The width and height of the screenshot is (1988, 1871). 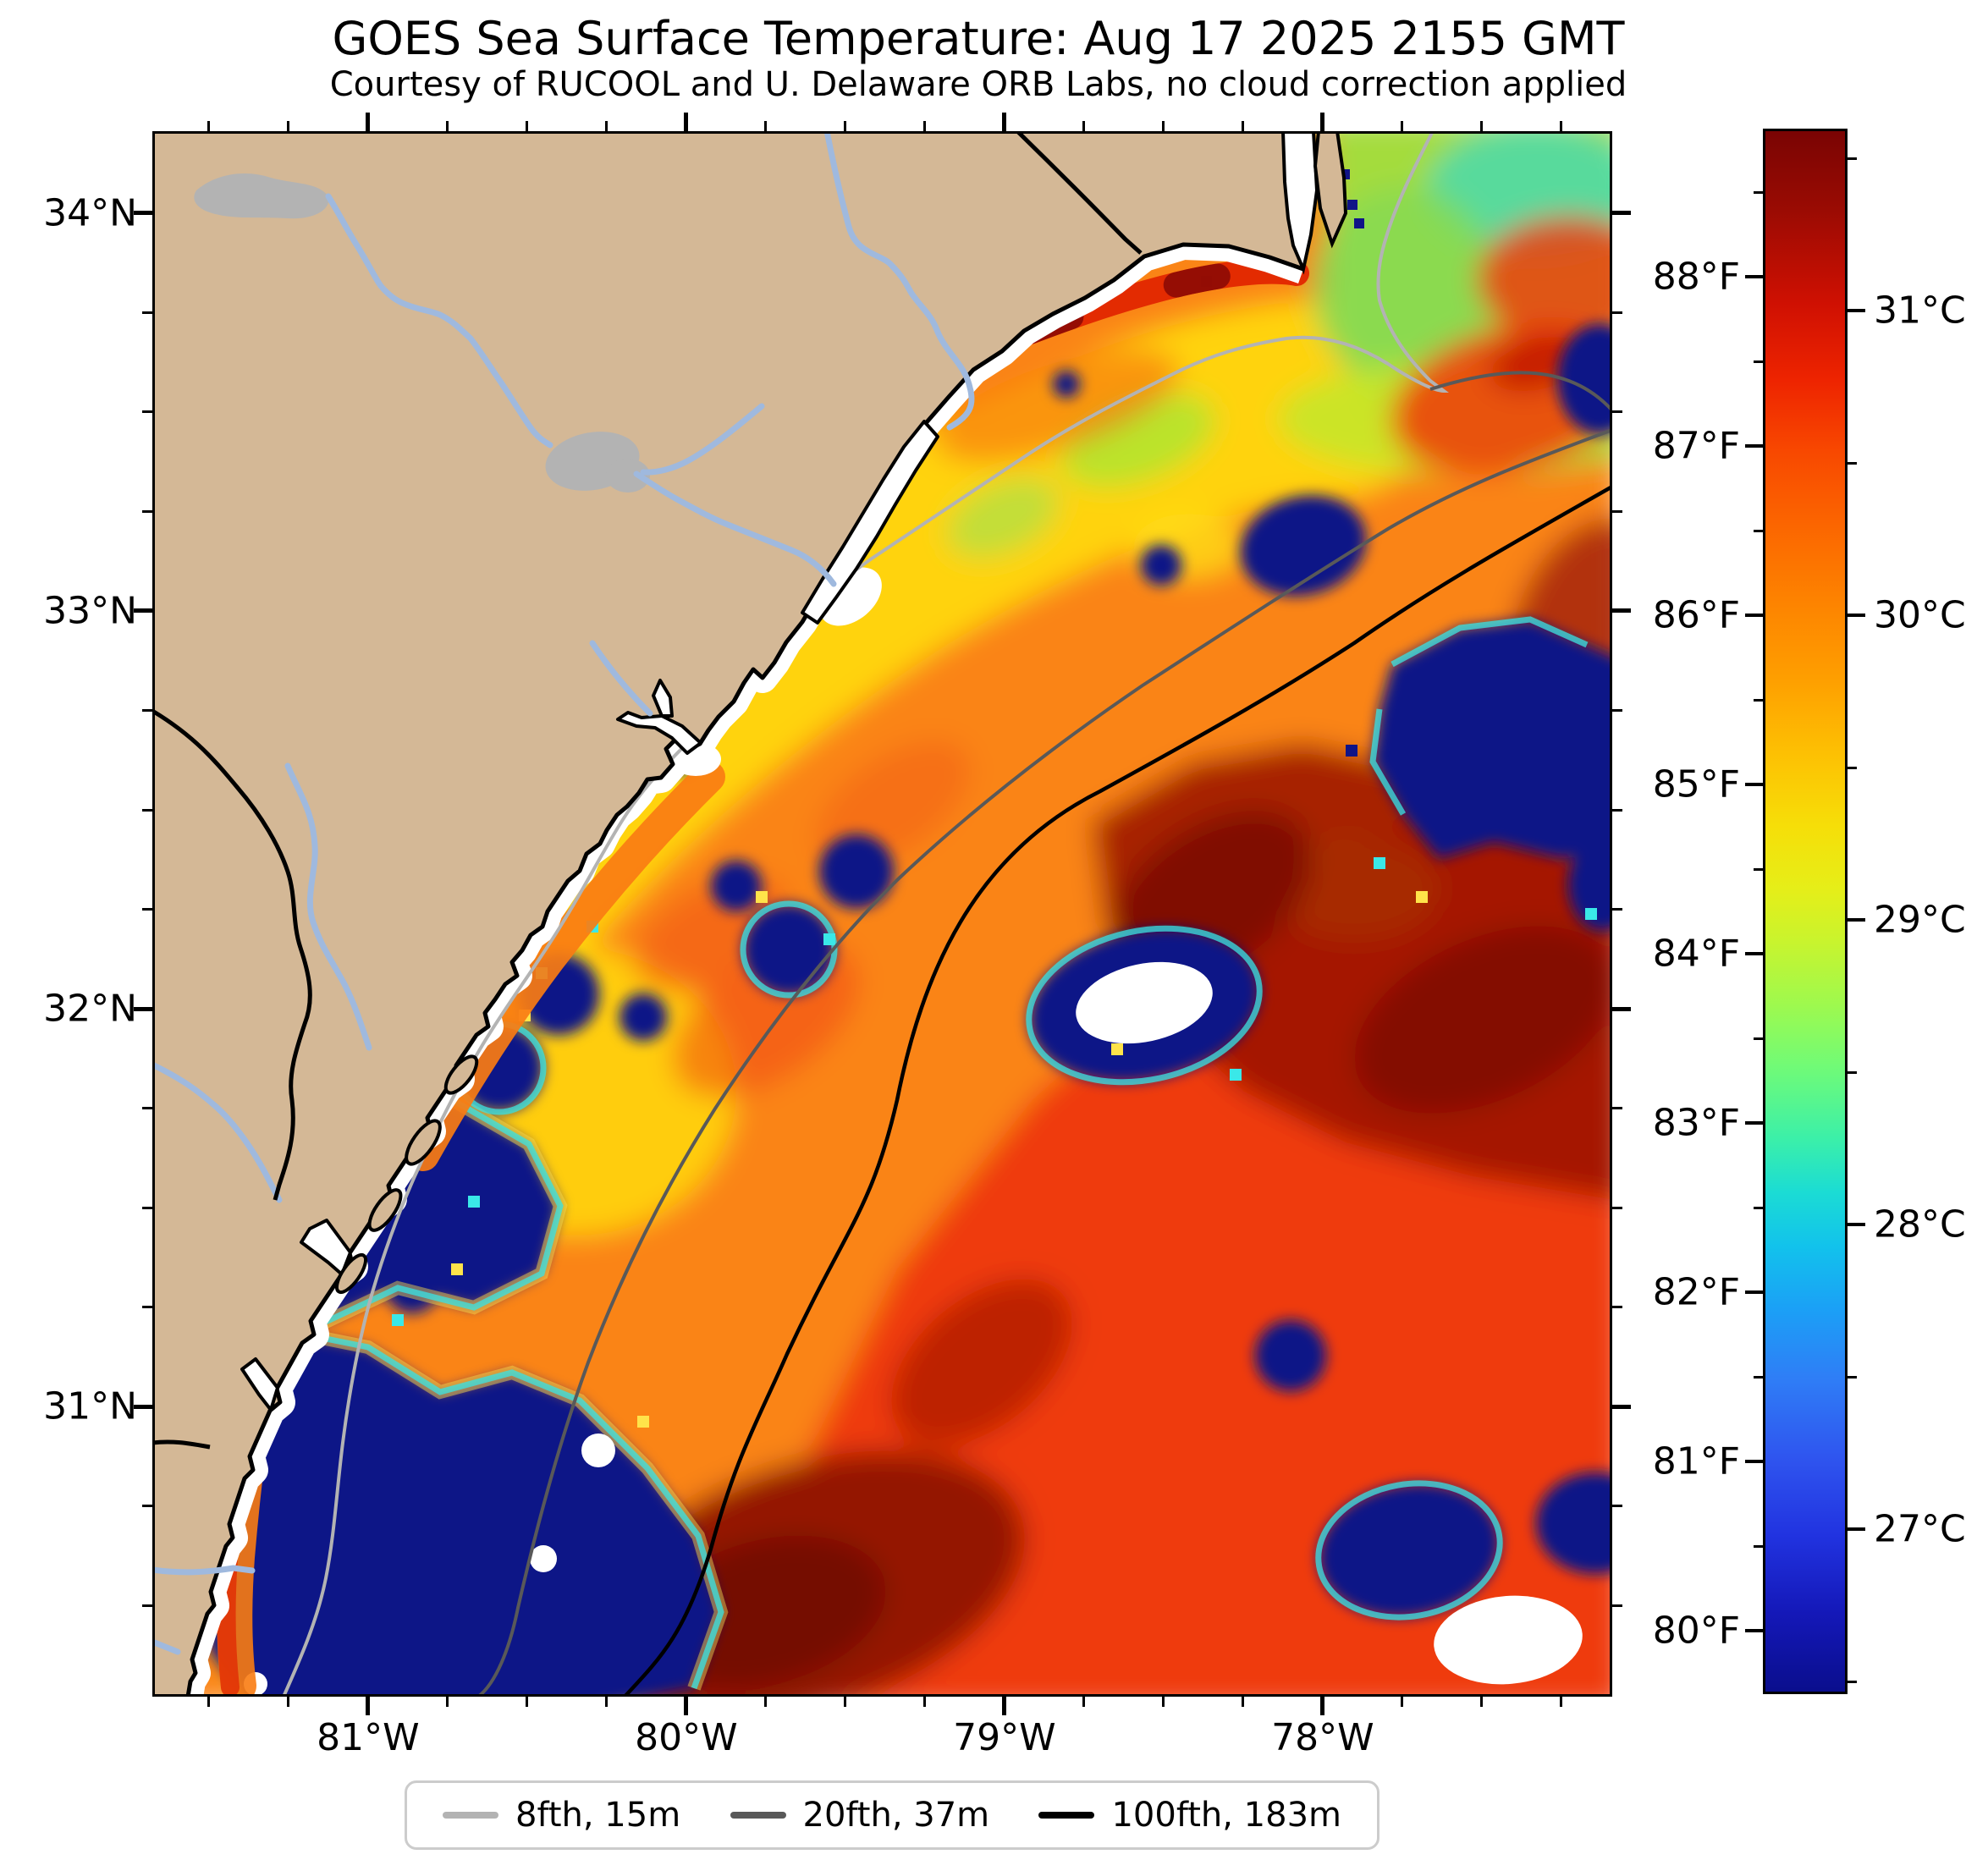 What do you see at coordinates (1004, 1738) in the screenshot?
I see `x-tick-label: 79°W` at bounding box center [1004, 1738].